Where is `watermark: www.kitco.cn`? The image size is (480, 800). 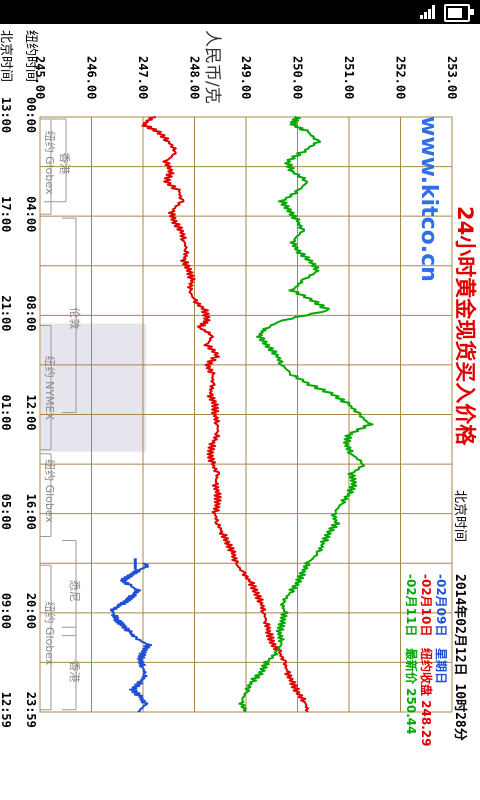 watermark: www.kitco.cn is located at coordinates (428, 199).